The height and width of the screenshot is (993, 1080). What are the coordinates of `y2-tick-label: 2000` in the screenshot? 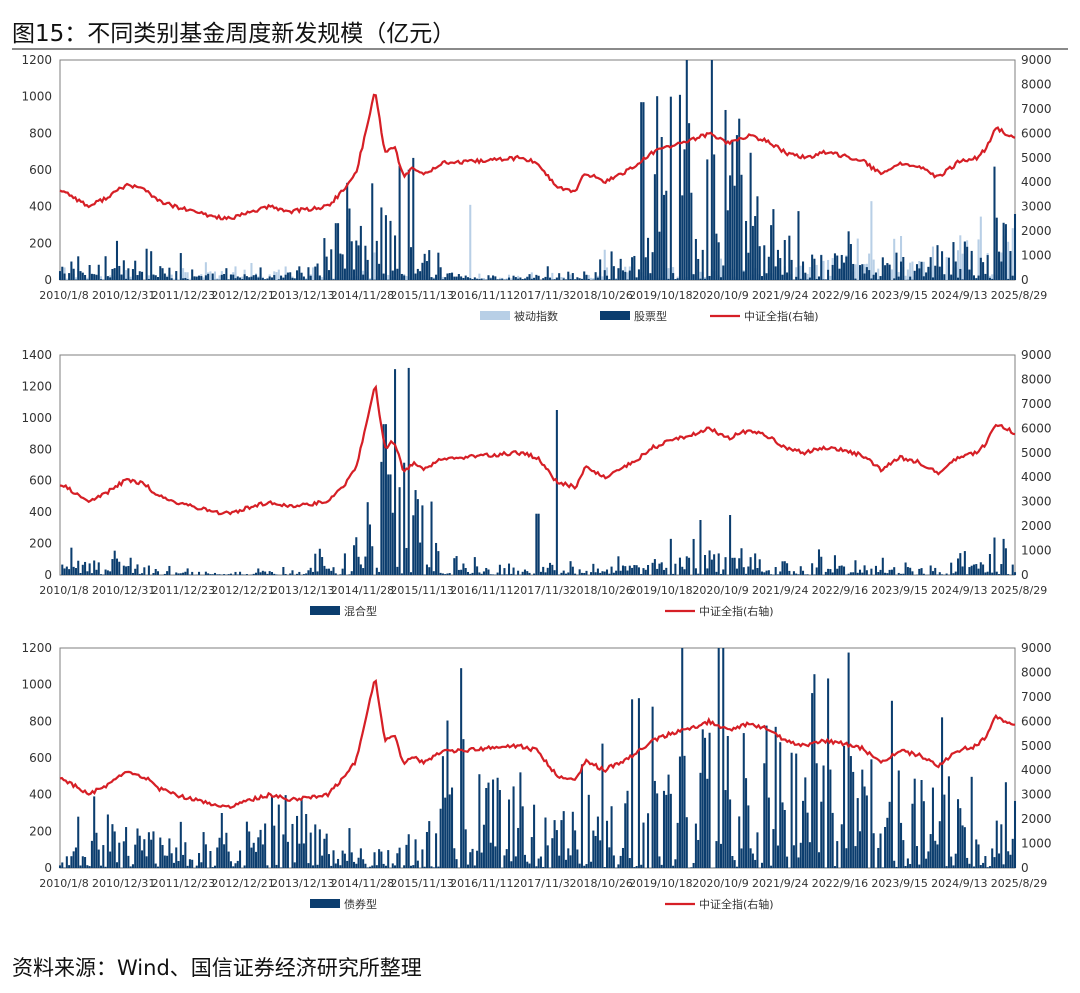 It's located at (1036, 231).